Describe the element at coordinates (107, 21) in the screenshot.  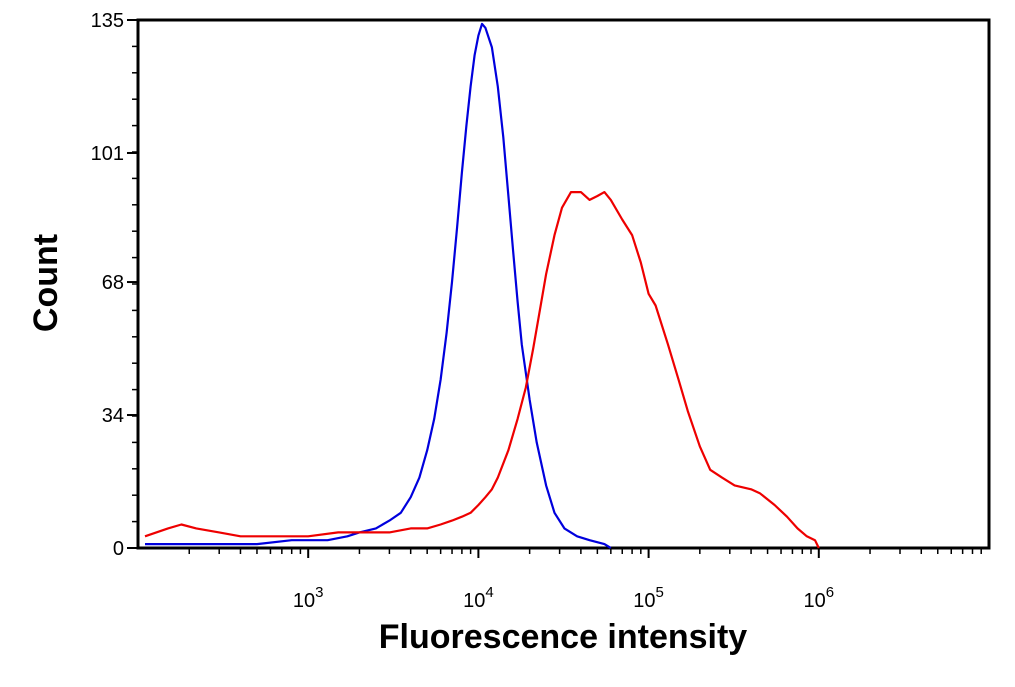
I see `y-tick-label: 135` at that location.